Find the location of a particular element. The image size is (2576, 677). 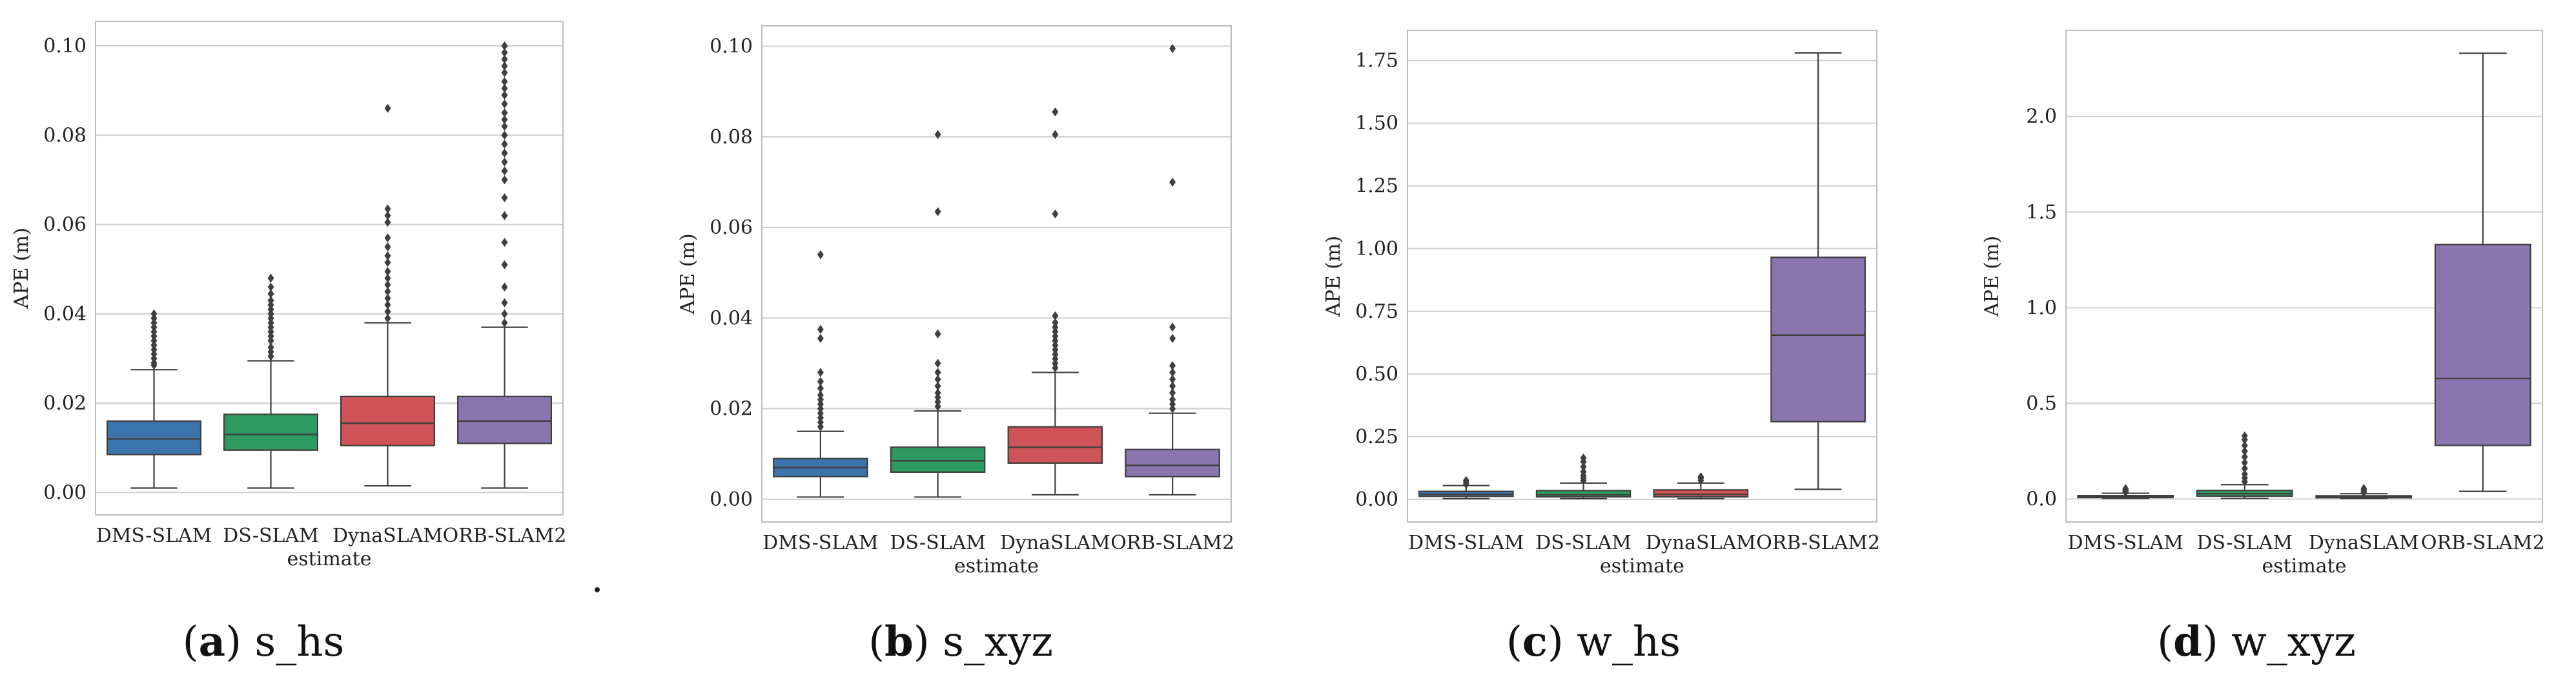

panel-caption: (b) s_xyz is located at coordinates (961, 642).